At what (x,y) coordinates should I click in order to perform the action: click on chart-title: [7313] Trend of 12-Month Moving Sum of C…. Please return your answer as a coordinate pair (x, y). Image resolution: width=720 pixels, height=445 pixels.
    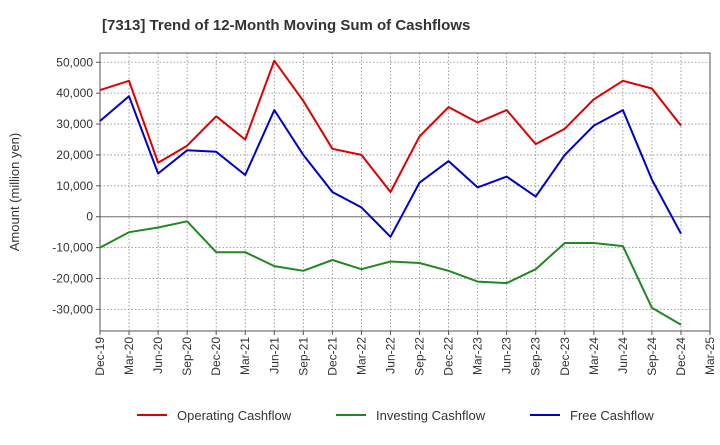
    Looking at the image, I should click on (286, 25).